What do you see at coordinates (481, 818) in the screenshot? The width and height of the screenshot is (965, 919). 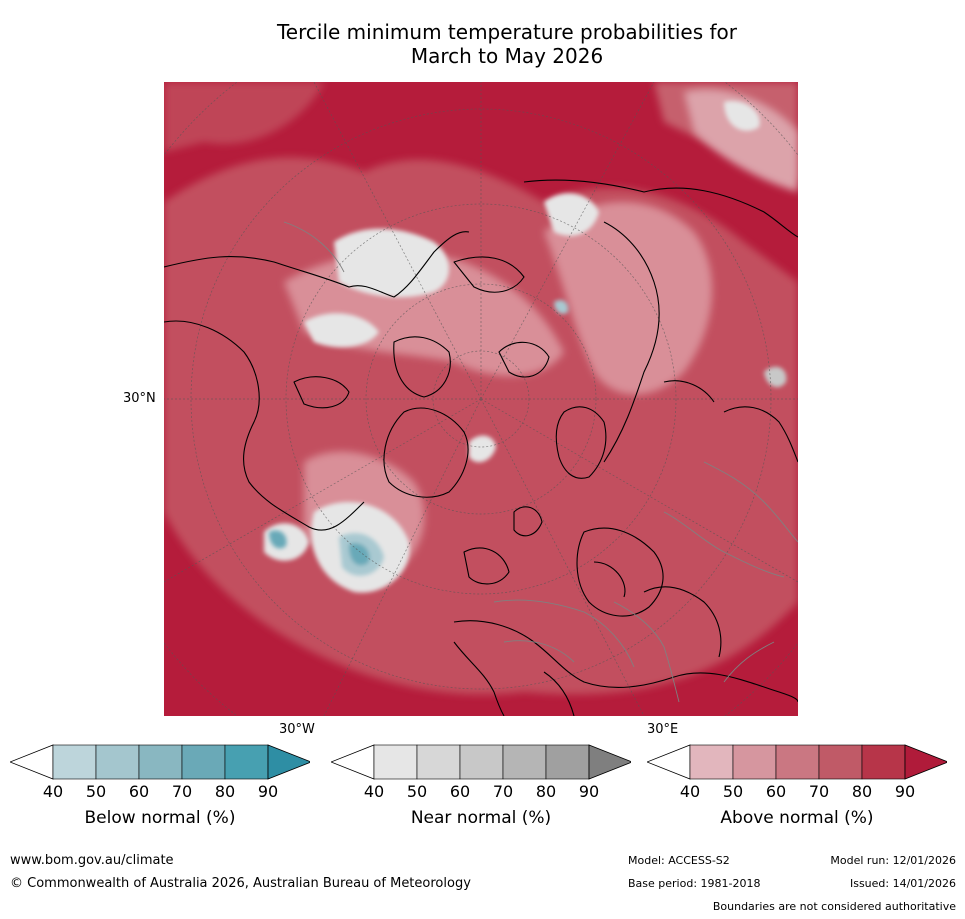 I see `colorbar-near-title: Near normal (%)` at bounding box center [481, 818].